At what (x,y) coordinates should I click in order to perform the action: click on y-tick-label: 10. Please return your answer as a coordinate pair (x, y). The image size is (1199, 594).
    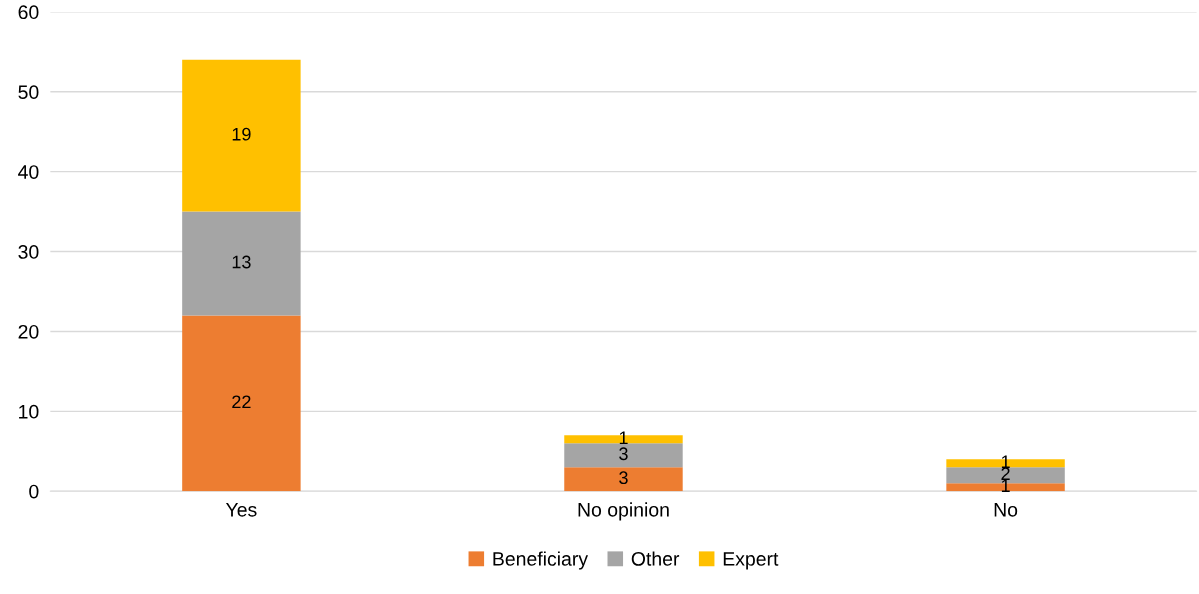
    Looking at the image, I should click on (29, 411).